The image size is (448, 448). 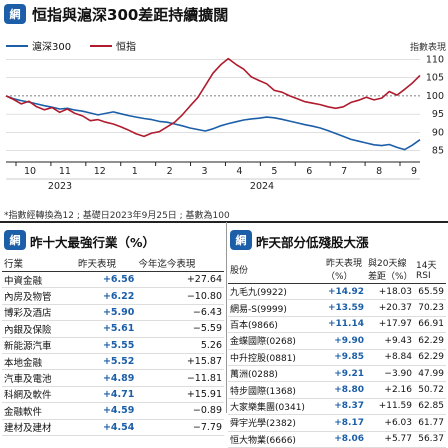 I want to click on stock-ma20-gap: +8.84, so click(x=390, y=357).